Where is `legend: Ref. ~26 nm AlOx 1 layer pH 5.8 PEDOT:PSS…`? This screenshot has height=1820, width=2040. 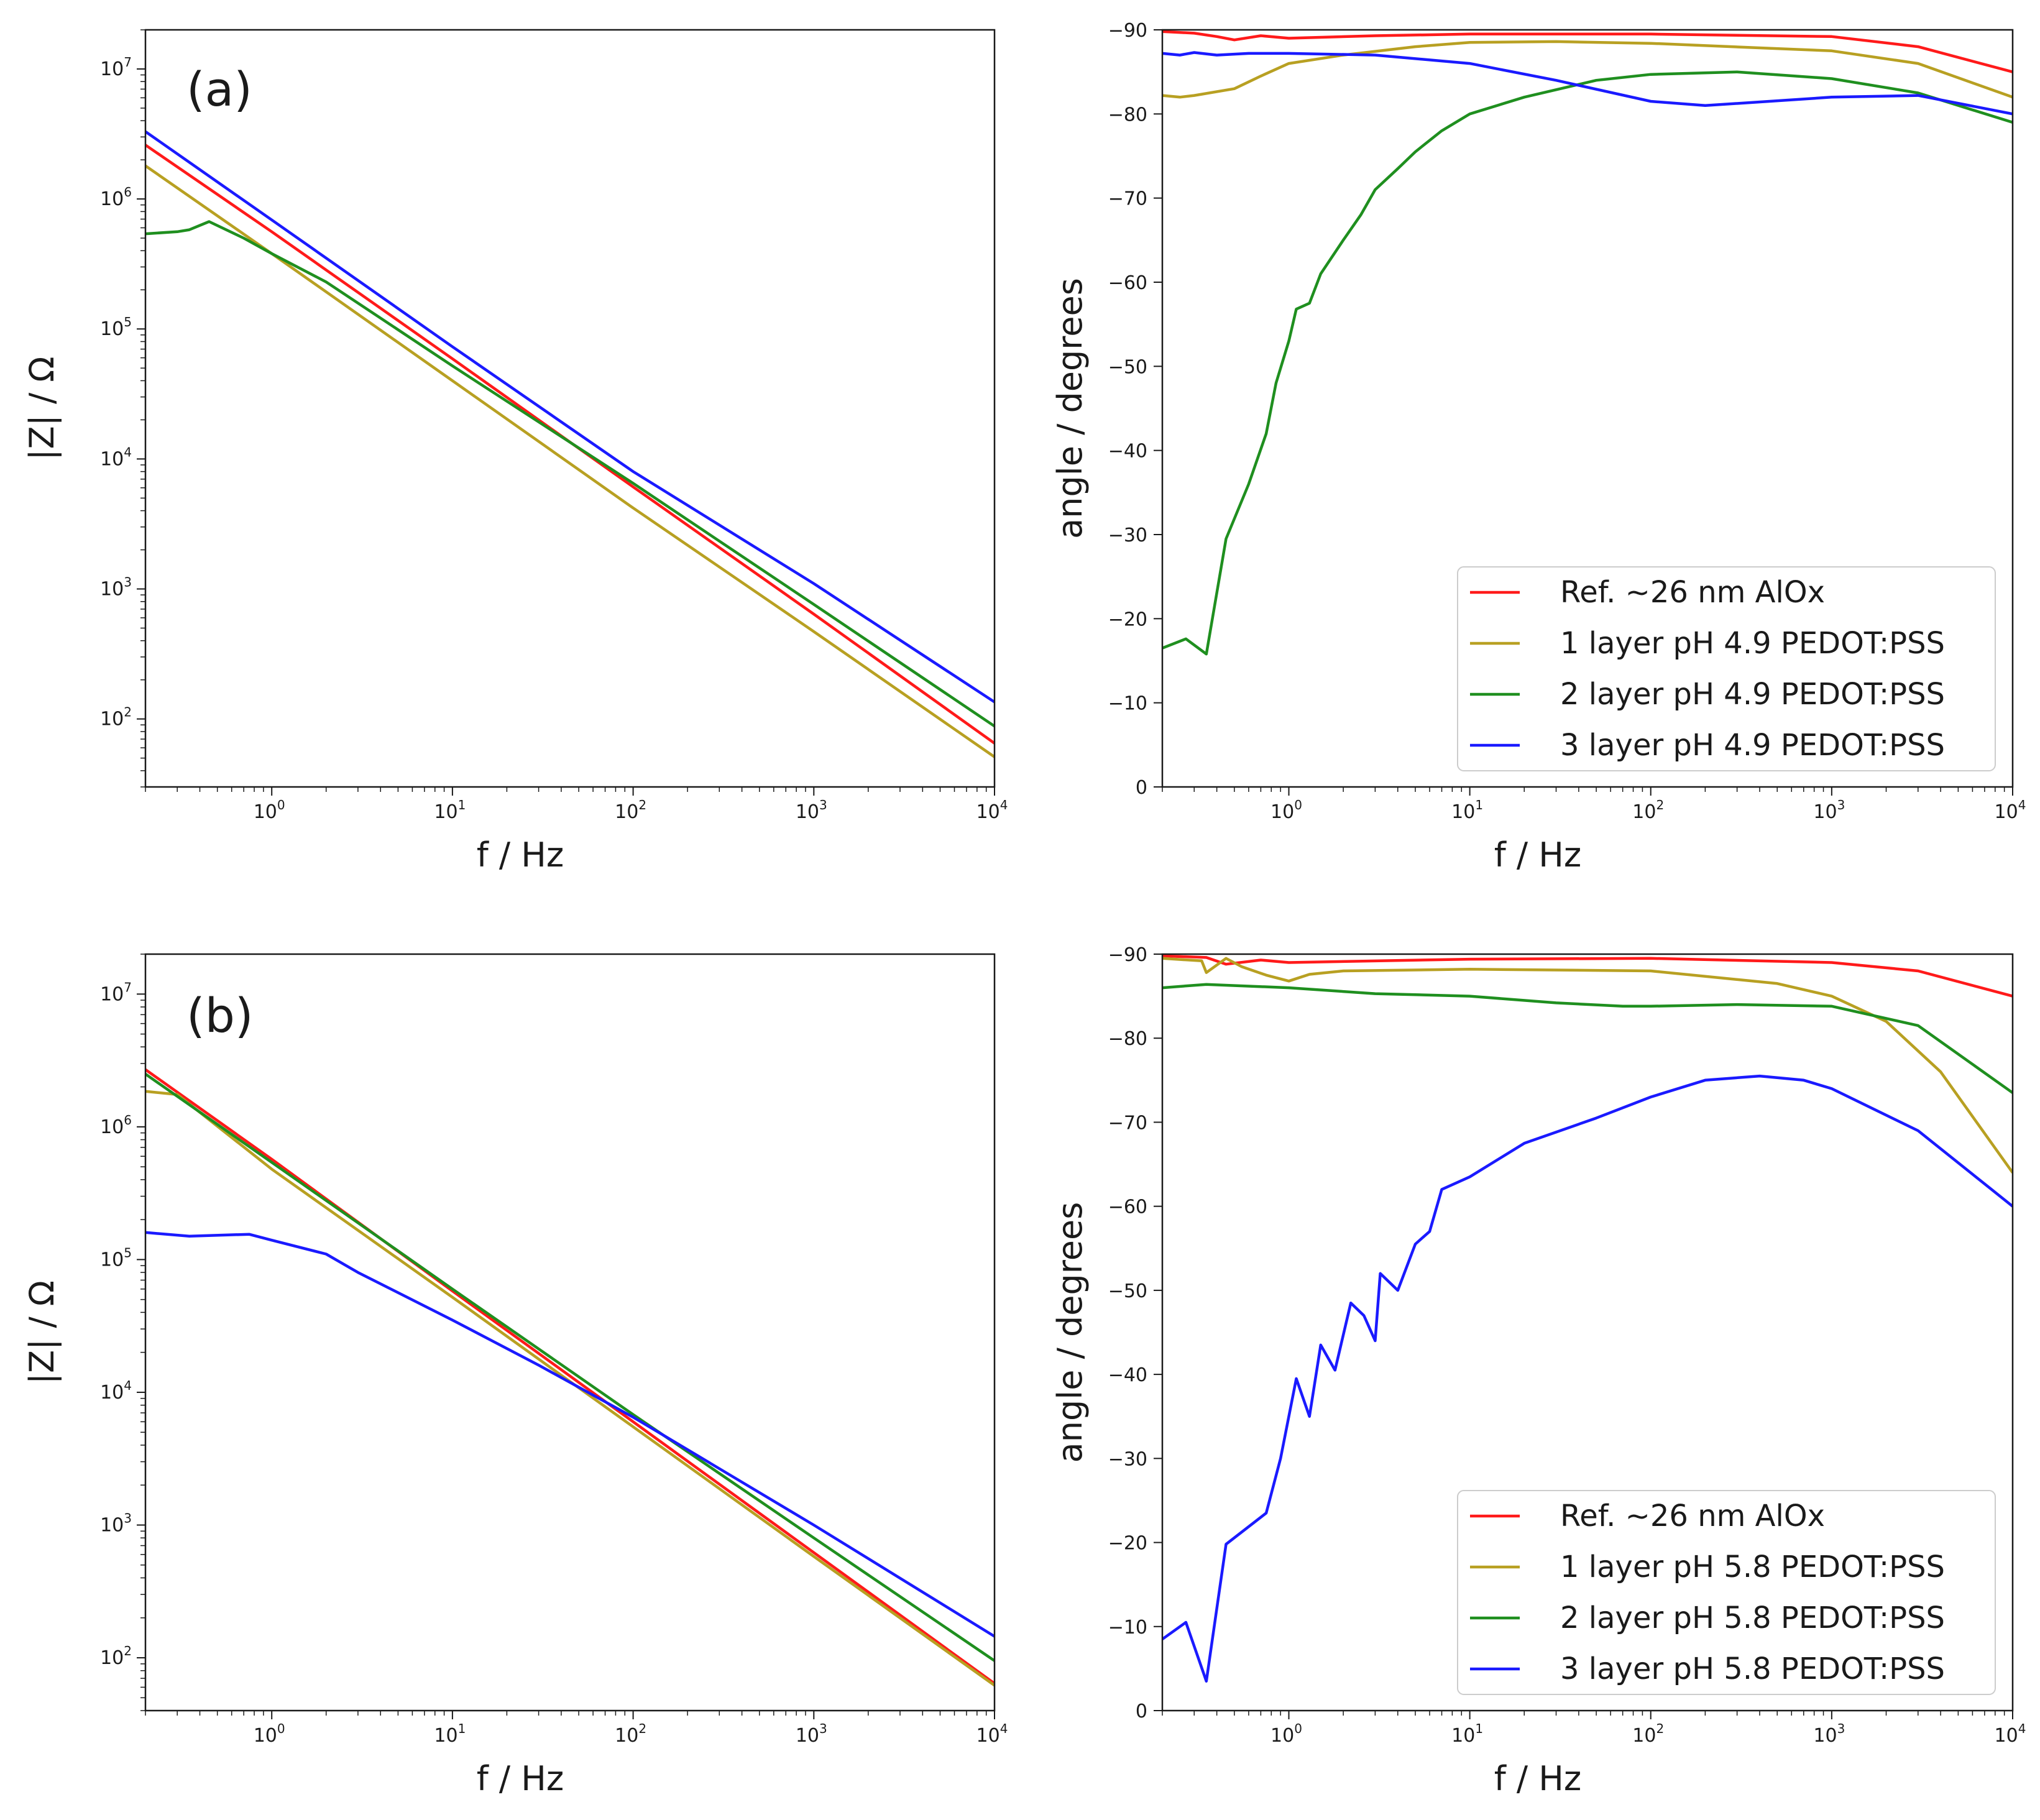
legend: Ref. ~26 nm AlOx 1 layer pH 5.8 PEDOT:PSS… is located at coordinates (1726, 1592).